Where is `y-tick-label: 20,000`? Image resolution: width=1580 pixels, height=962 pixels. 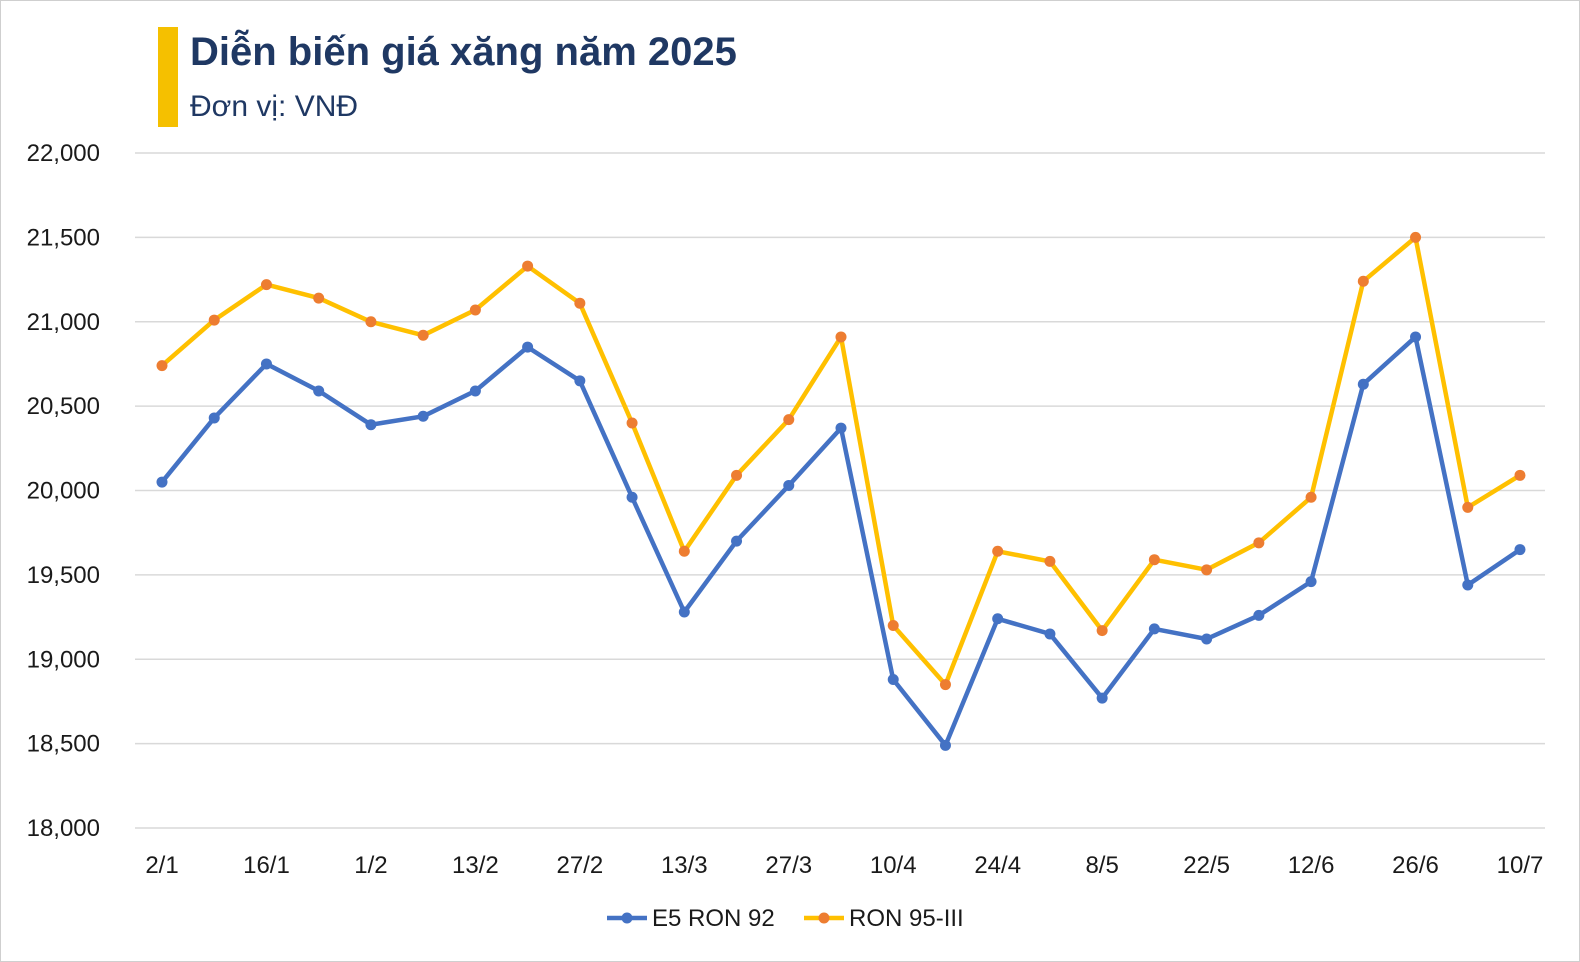 y-tick-label: 20,000 is located at coordinates (63, 491).